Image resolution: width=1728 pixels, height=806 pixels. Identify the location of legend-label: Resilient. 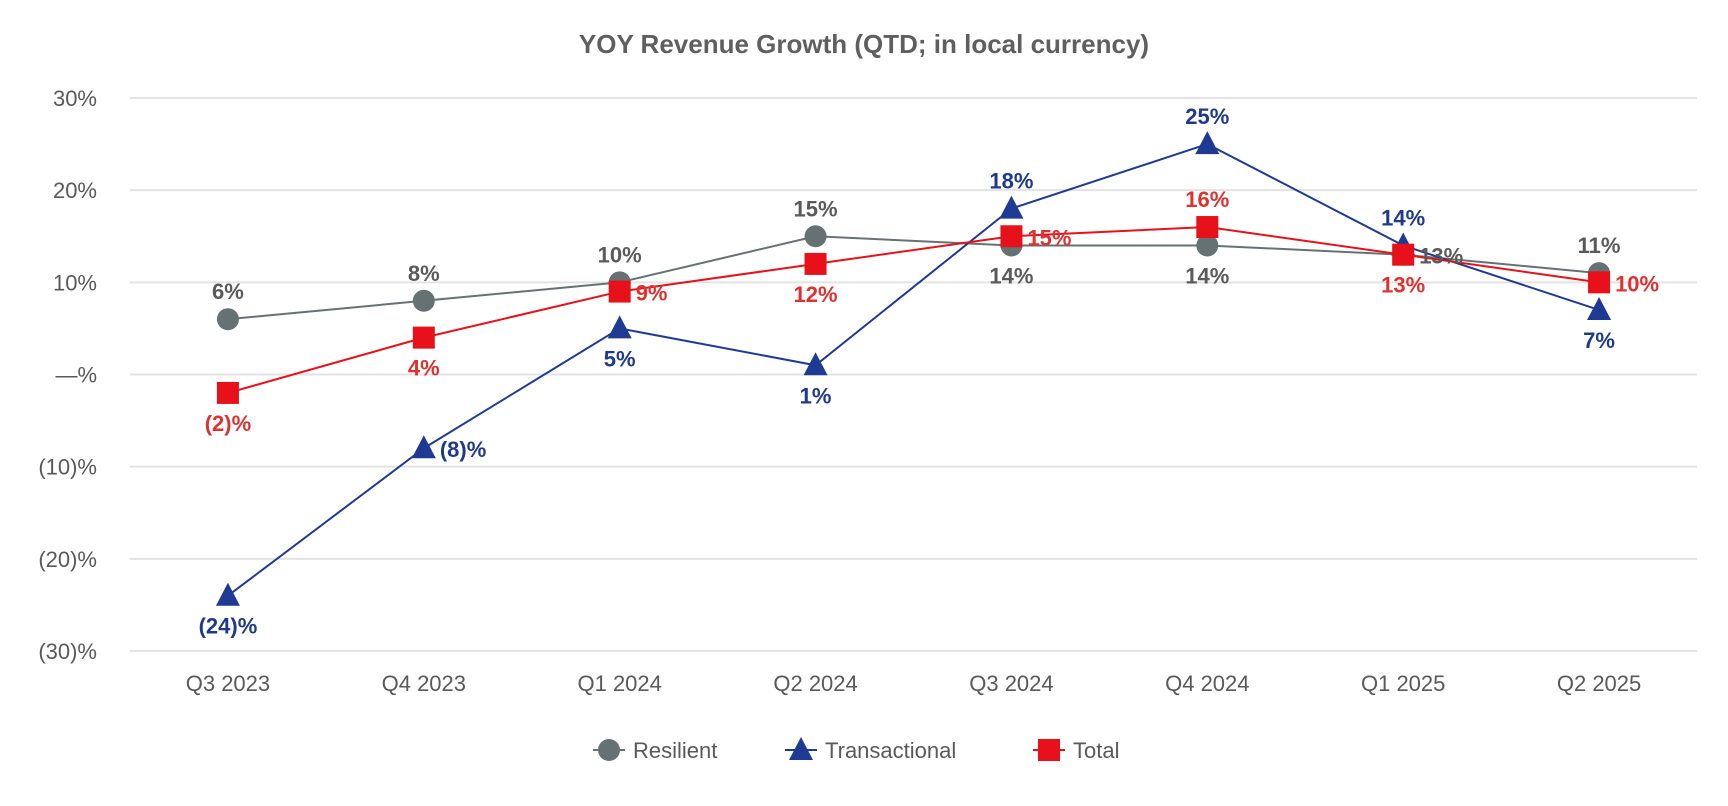
(675, 750).